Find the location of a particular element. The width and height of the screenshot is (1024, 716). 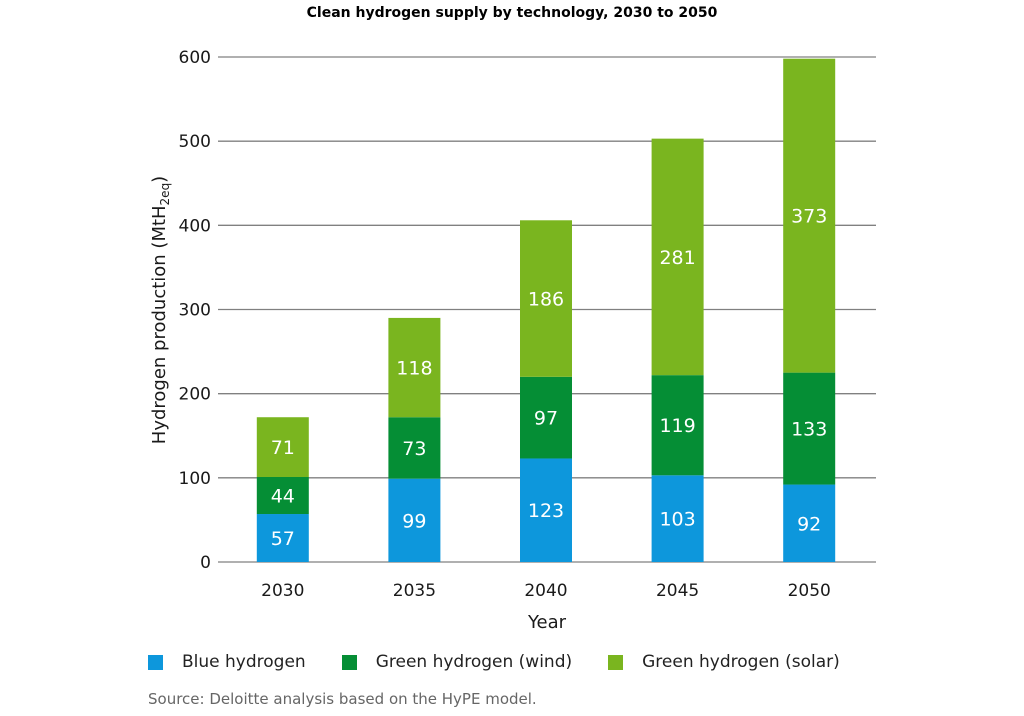

data-label: 44 is located at coordinates (283, 497).